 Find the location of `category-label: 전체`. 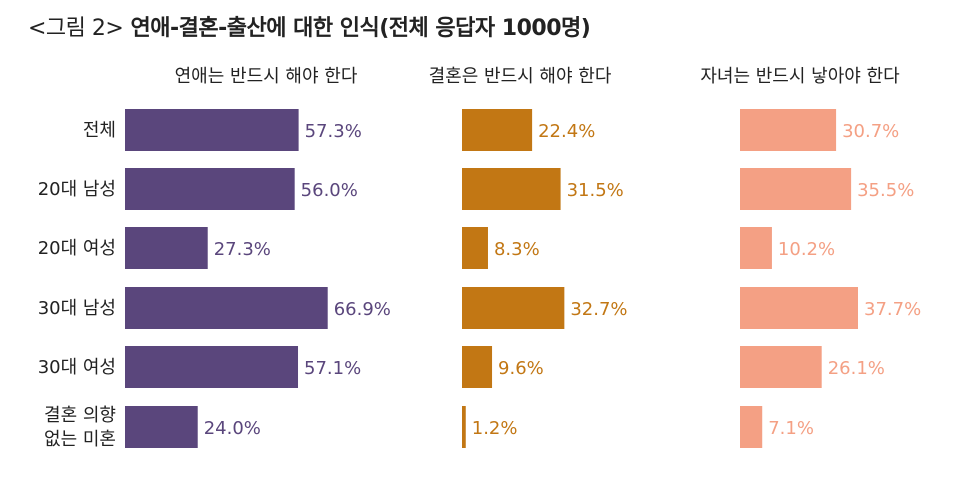

category-label: 전체 is located at coordinates (99, 130).